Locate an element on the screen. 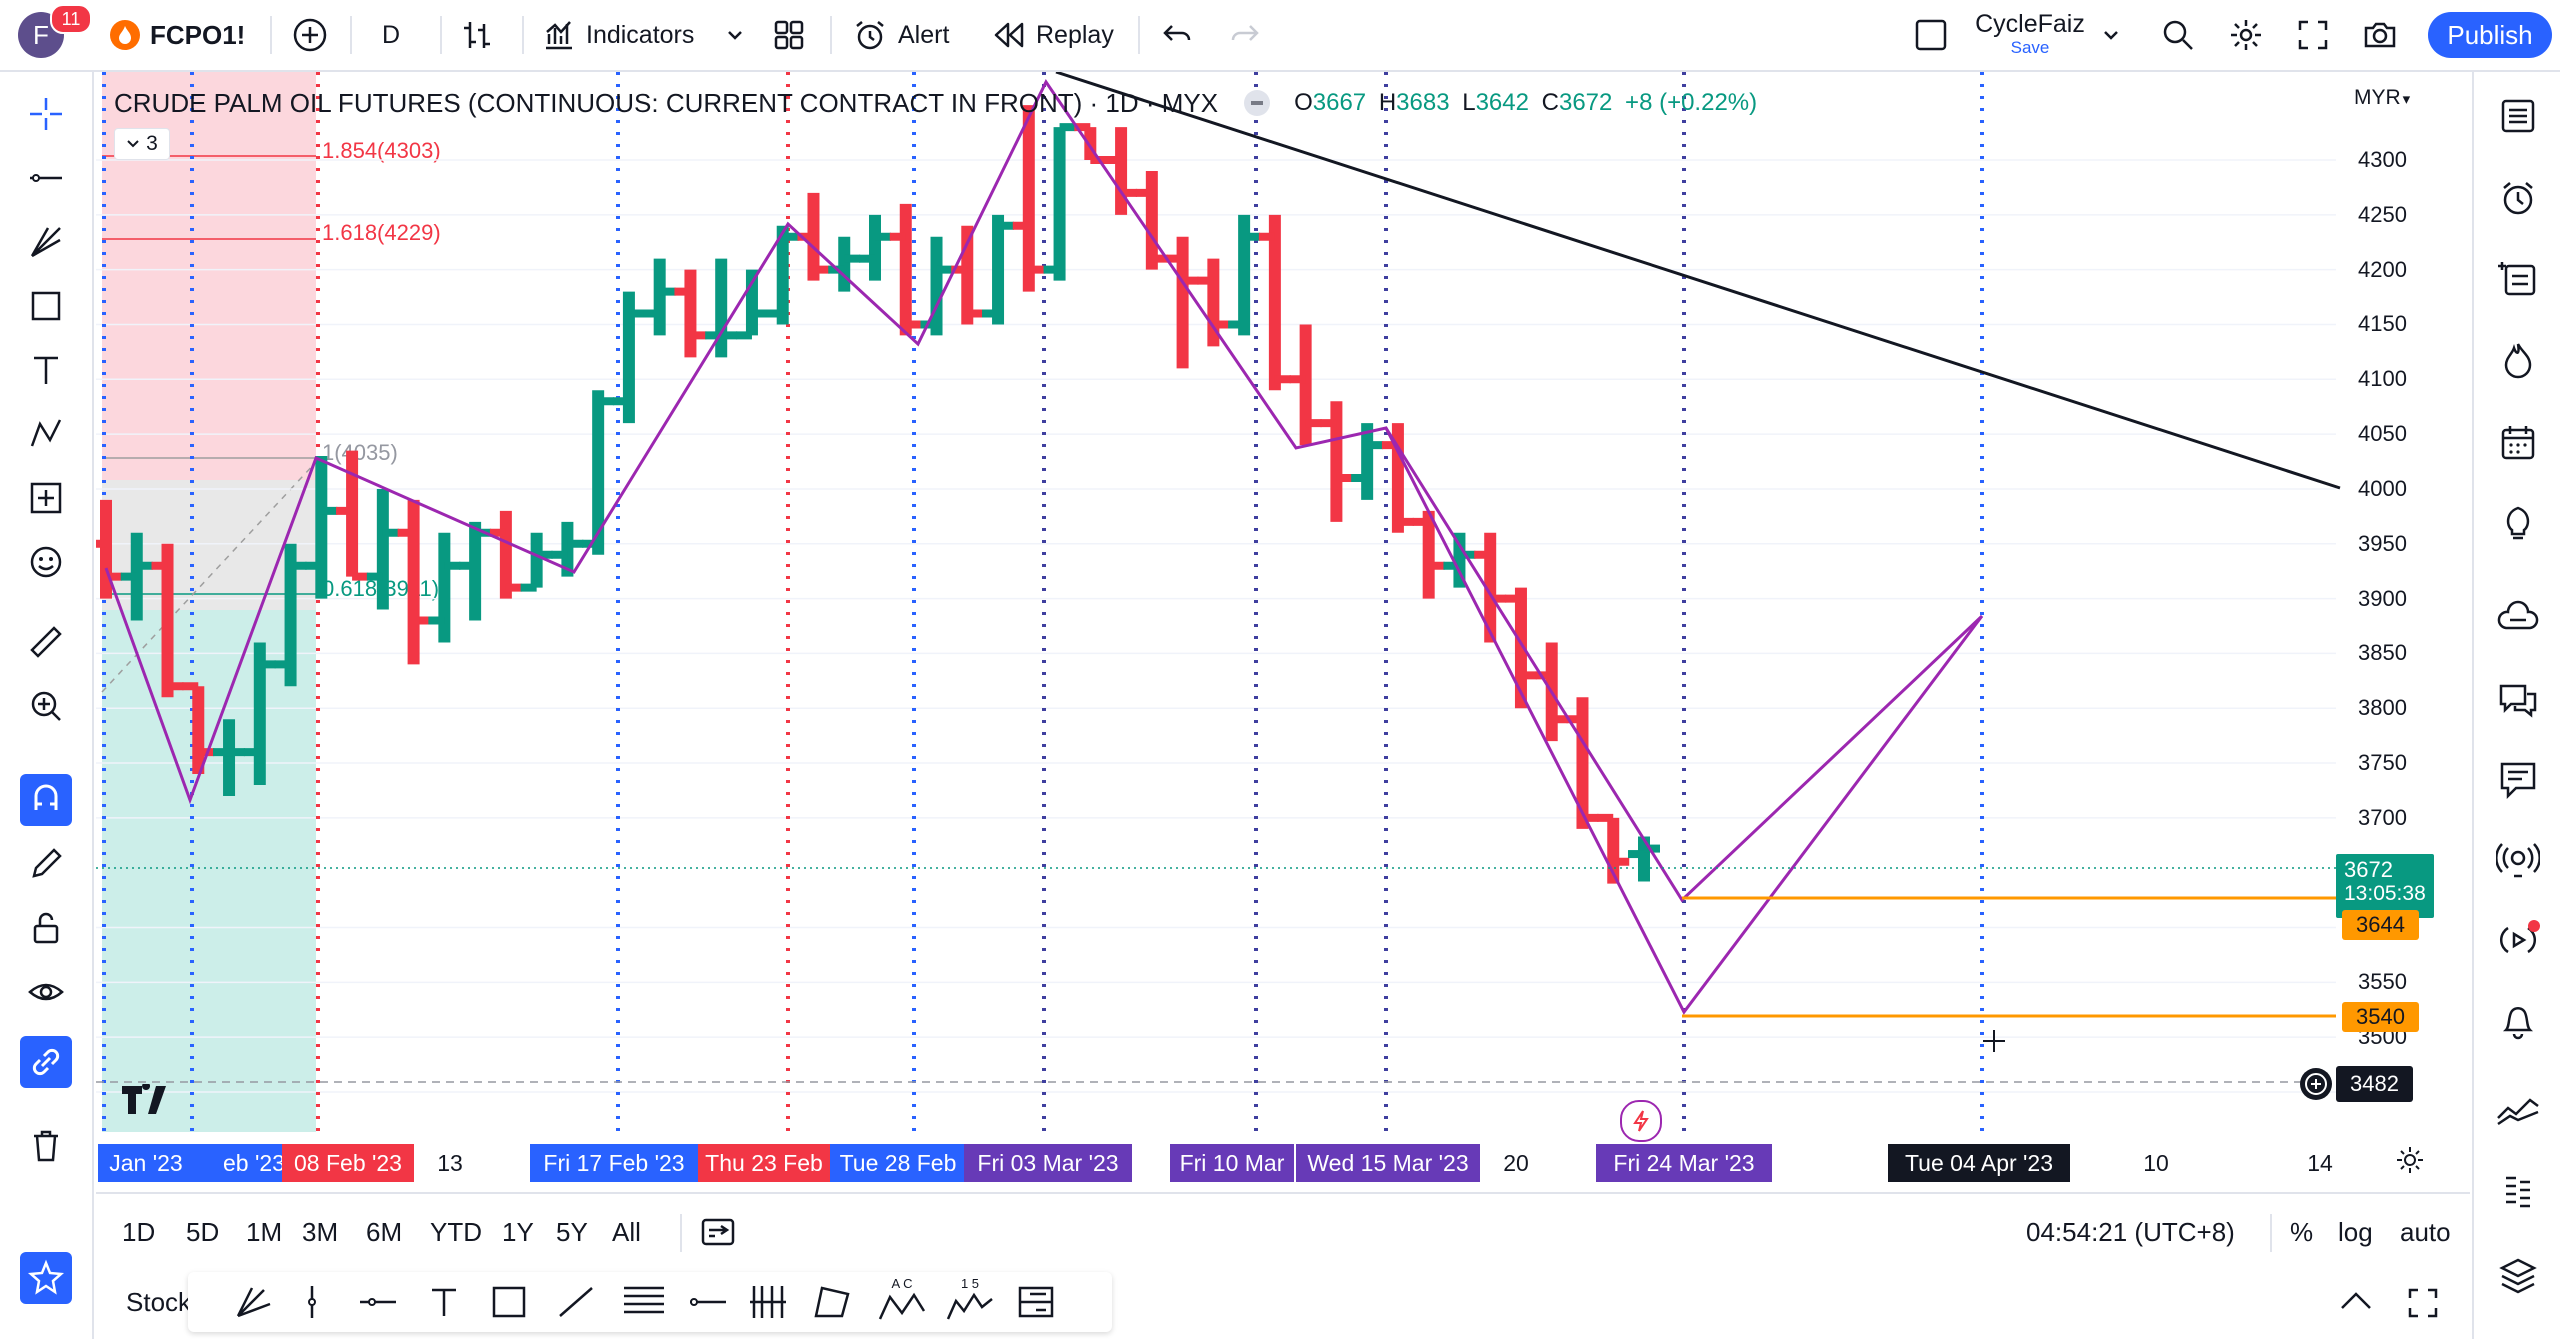  pitchfork-tool is located at coordinates (254, 1304).